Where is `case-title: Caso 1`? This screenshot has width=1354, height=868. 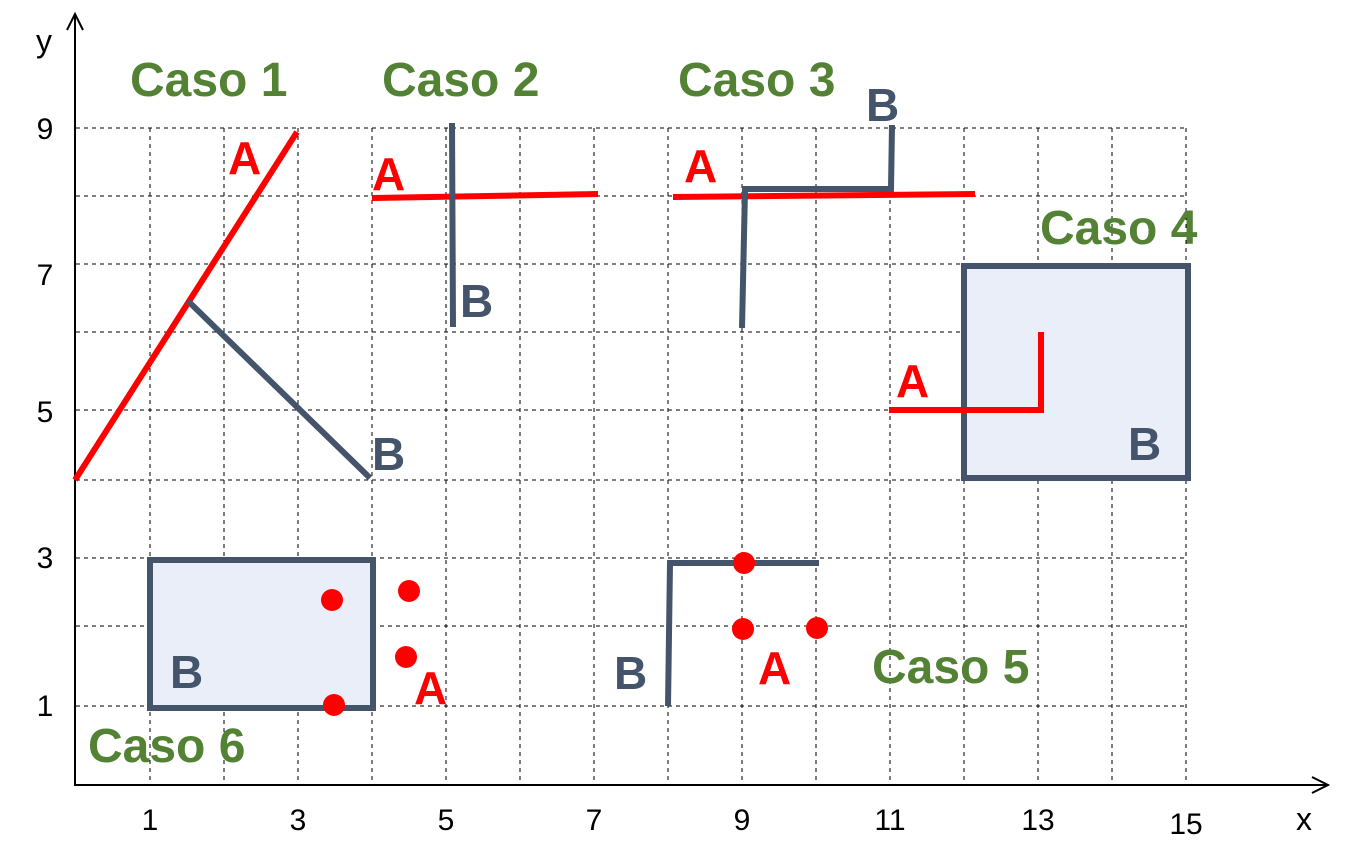
case-title: Caso 1 is located at coordinates (208, 80).